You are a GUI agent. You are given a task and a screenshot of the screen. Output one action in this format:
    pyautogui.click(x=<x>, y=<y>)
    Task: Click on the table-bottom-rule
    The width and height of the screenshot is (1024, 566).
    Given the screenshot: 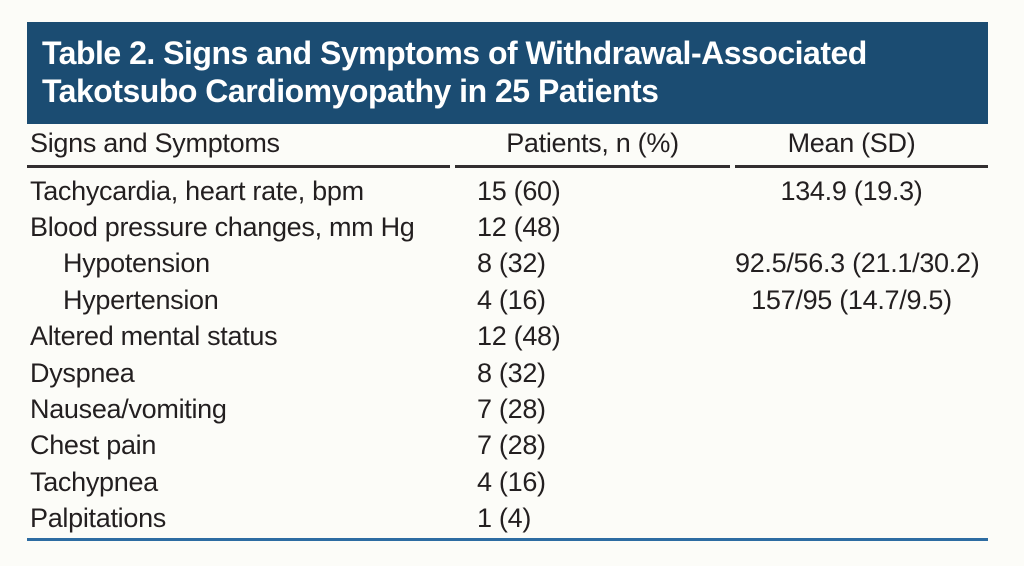 What is the action you would take?
    pyautogui.click(x=507, y=539)
    